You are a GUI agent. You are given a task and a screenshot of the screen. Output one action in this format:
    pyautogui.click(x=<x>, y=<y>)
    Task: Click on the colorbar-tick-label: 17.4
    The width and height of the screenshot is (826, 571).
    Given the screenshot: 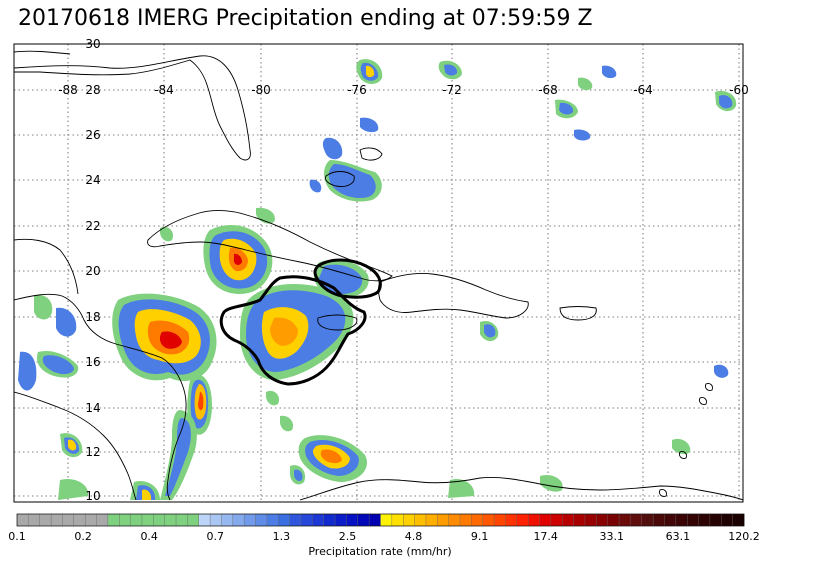 What is the action you would take?
    pyautogui.click(x=545, y=536)
    